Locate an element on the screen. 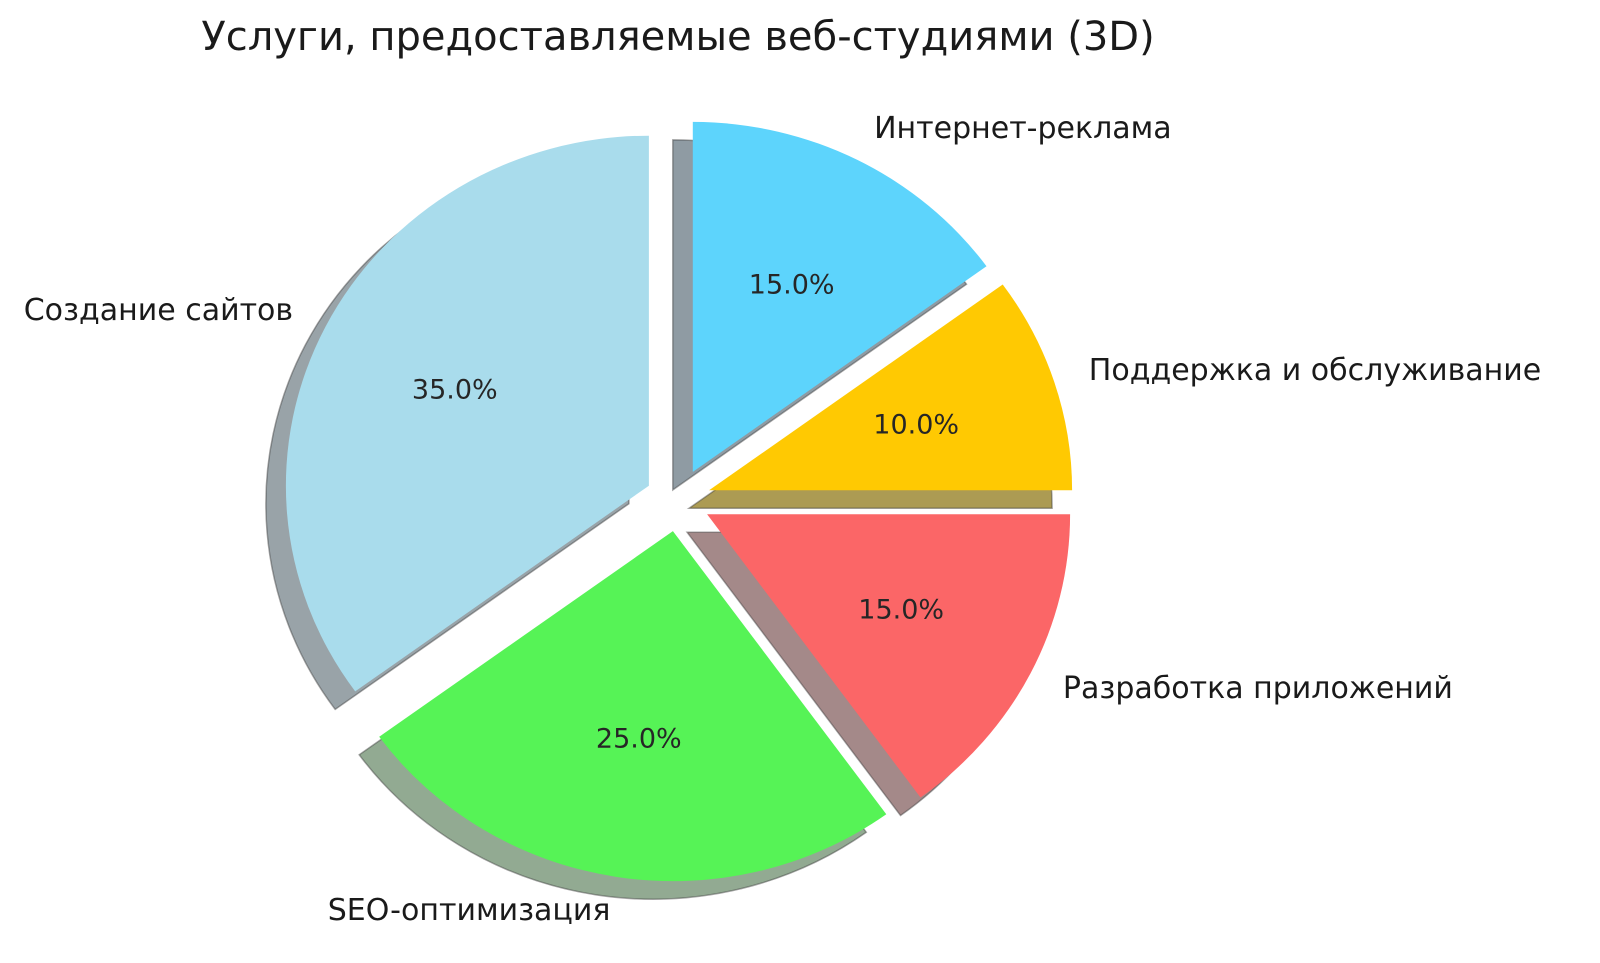 Image resolution: width=1600 pixels, height=963 pixels. slice-label-1: Поддержка и обслуживание is located at coordinates (1315, 371).